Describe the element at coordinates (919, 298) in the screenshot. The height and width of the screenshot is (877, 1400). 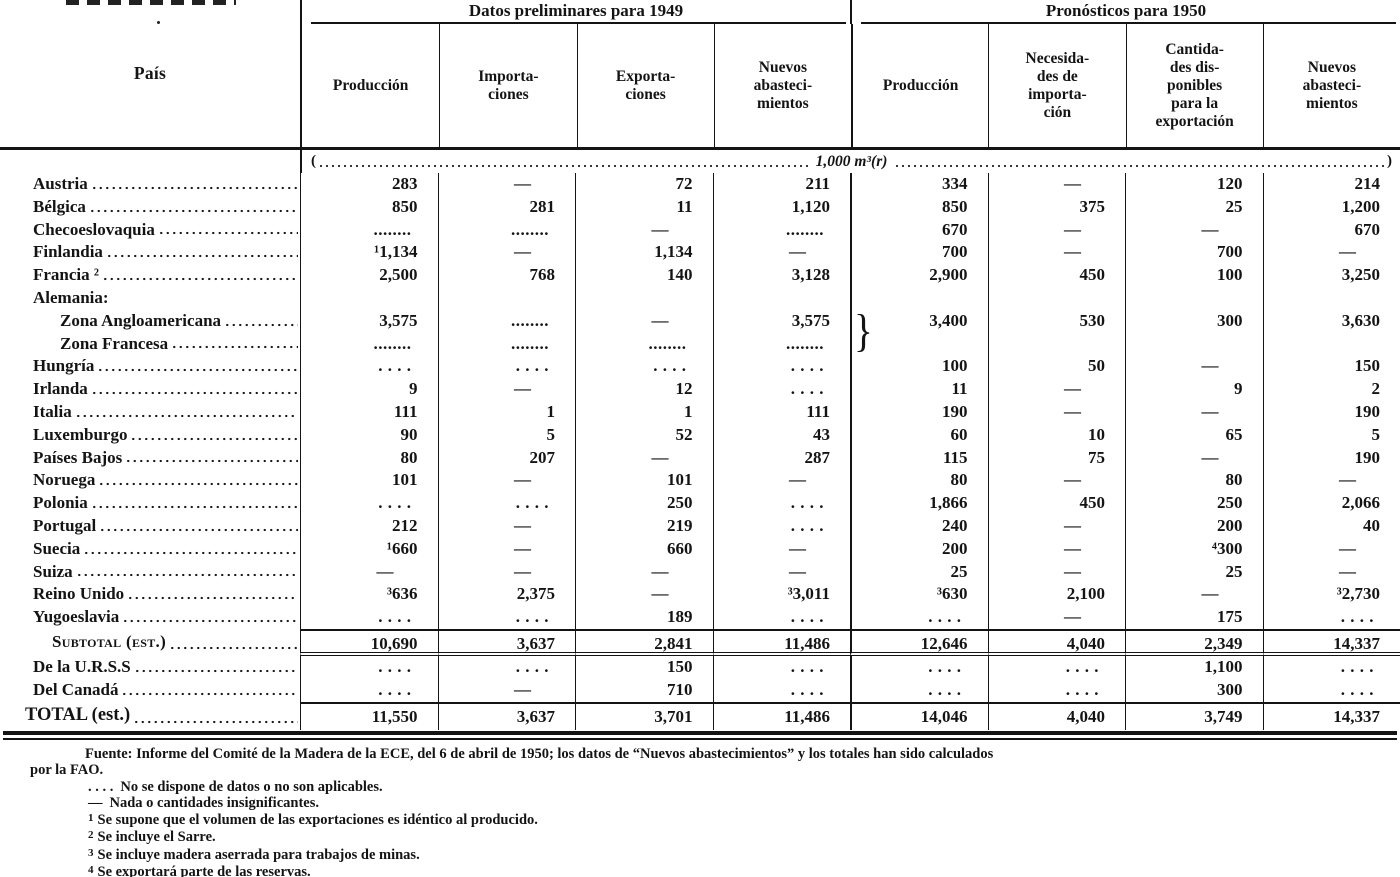
I see `cell-produccion-1950` at that location.